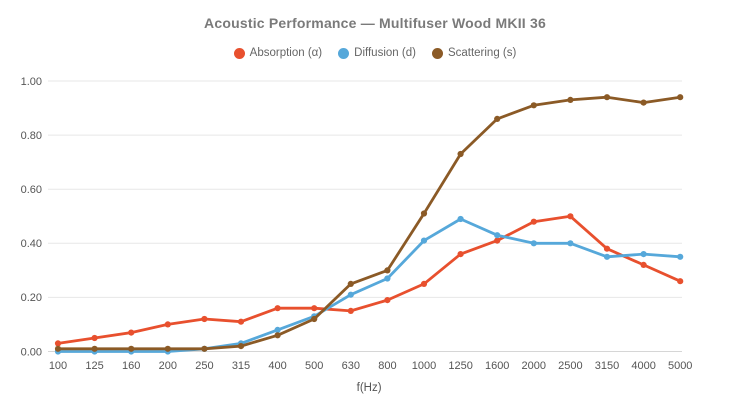 Image resolution: width=750 pixels, height=414 pixels. Describe the element at coordinates (570, 366) in the screenshot. I see `x-tick-label: 2500` at that location.